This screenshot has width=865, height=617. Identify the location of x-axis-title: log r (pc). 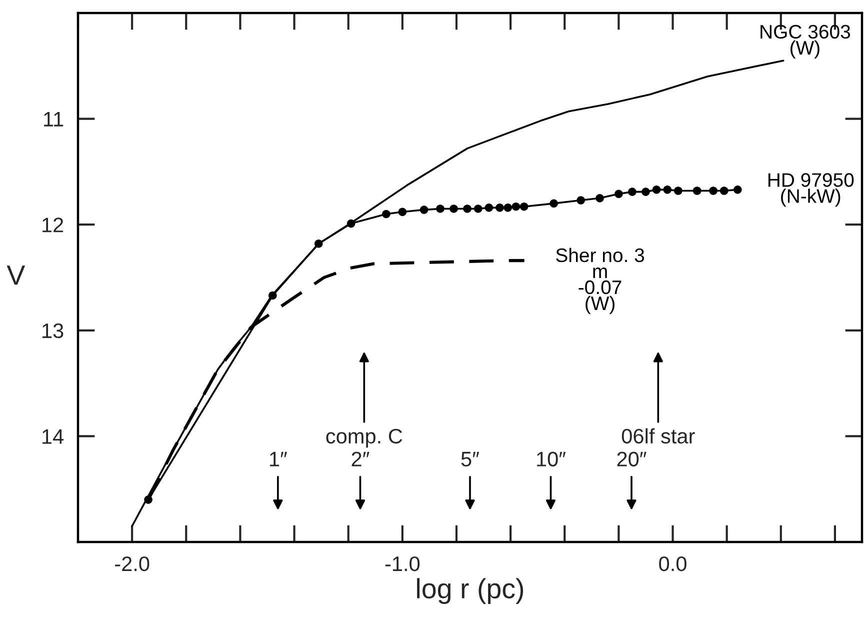
(470, 591).